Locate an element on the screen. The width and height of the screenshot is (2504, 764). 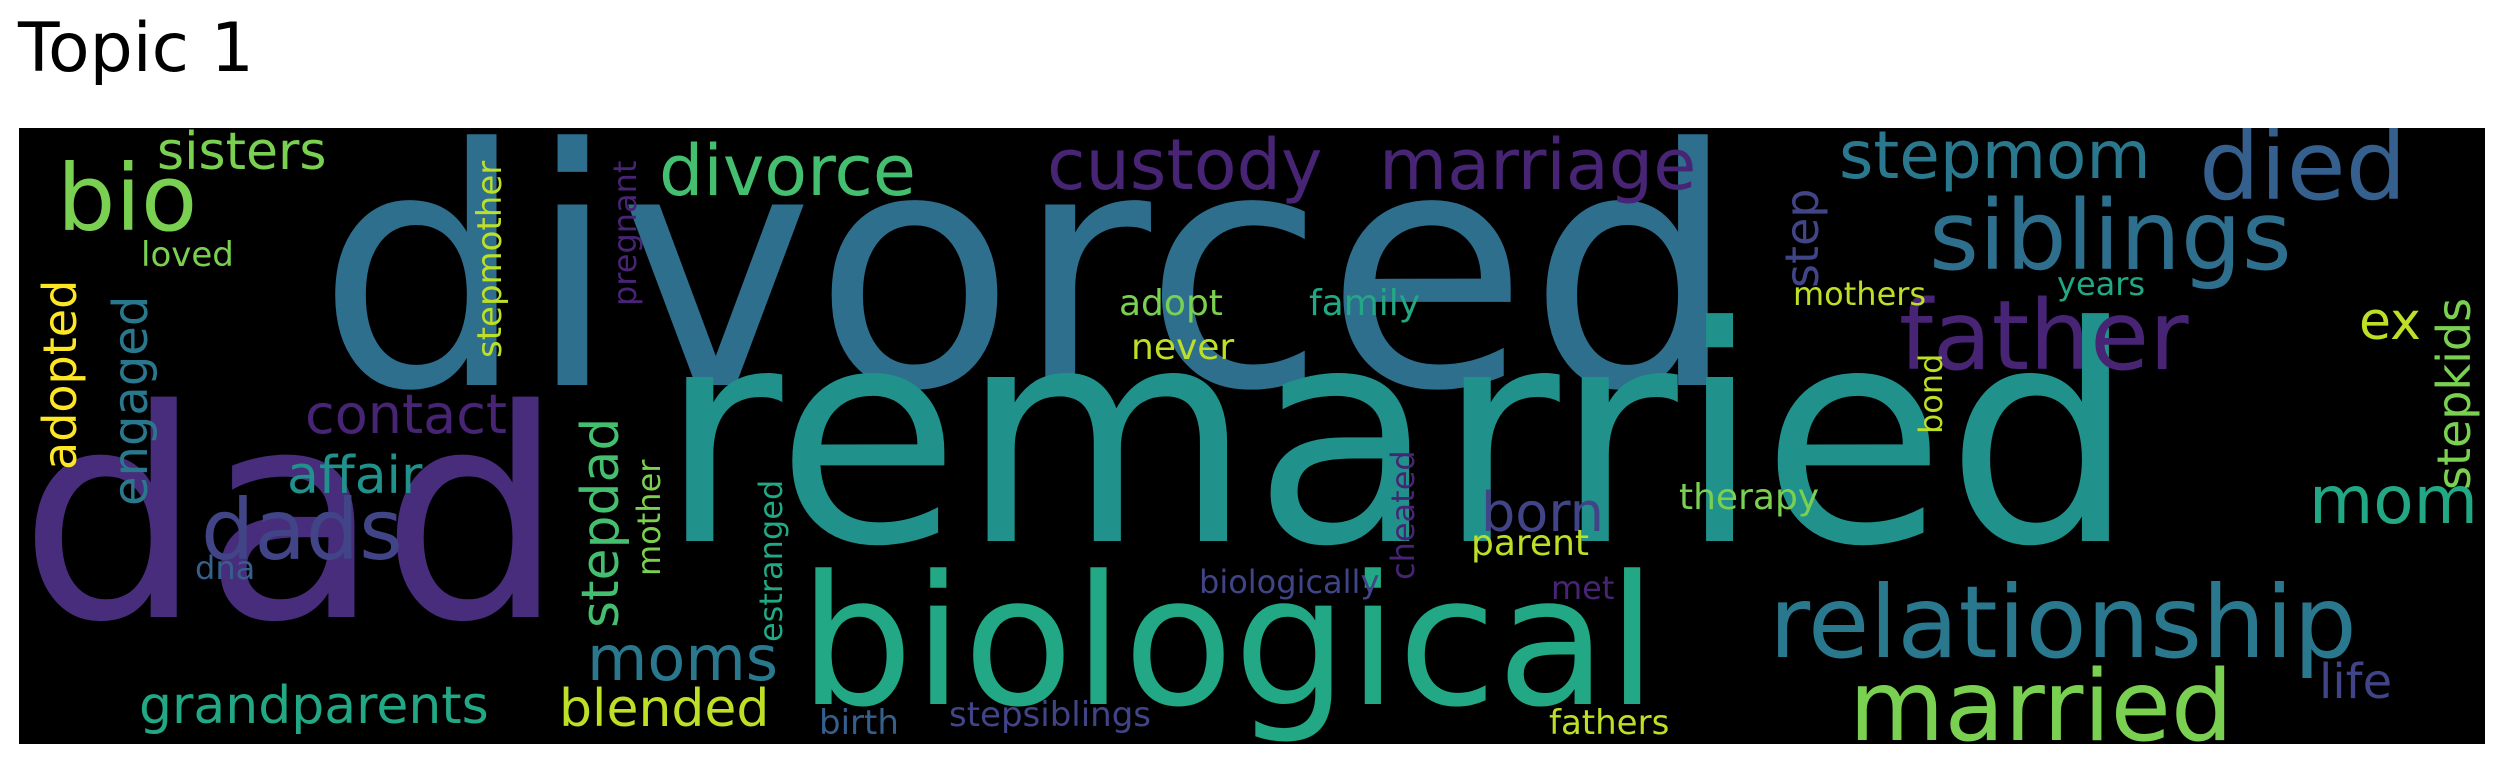
word-marriage: marriage is located at coordinates (1538, 167).